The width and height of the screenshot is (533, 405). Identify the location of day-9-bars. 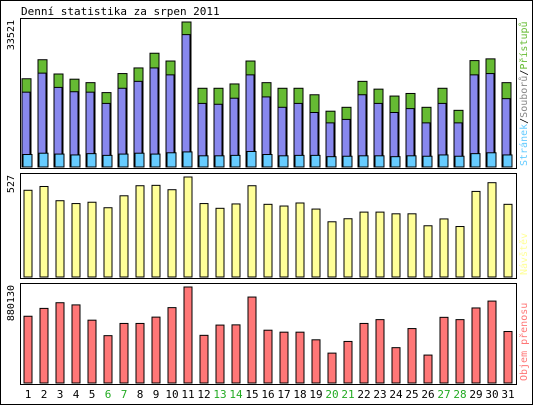
(155, 110).